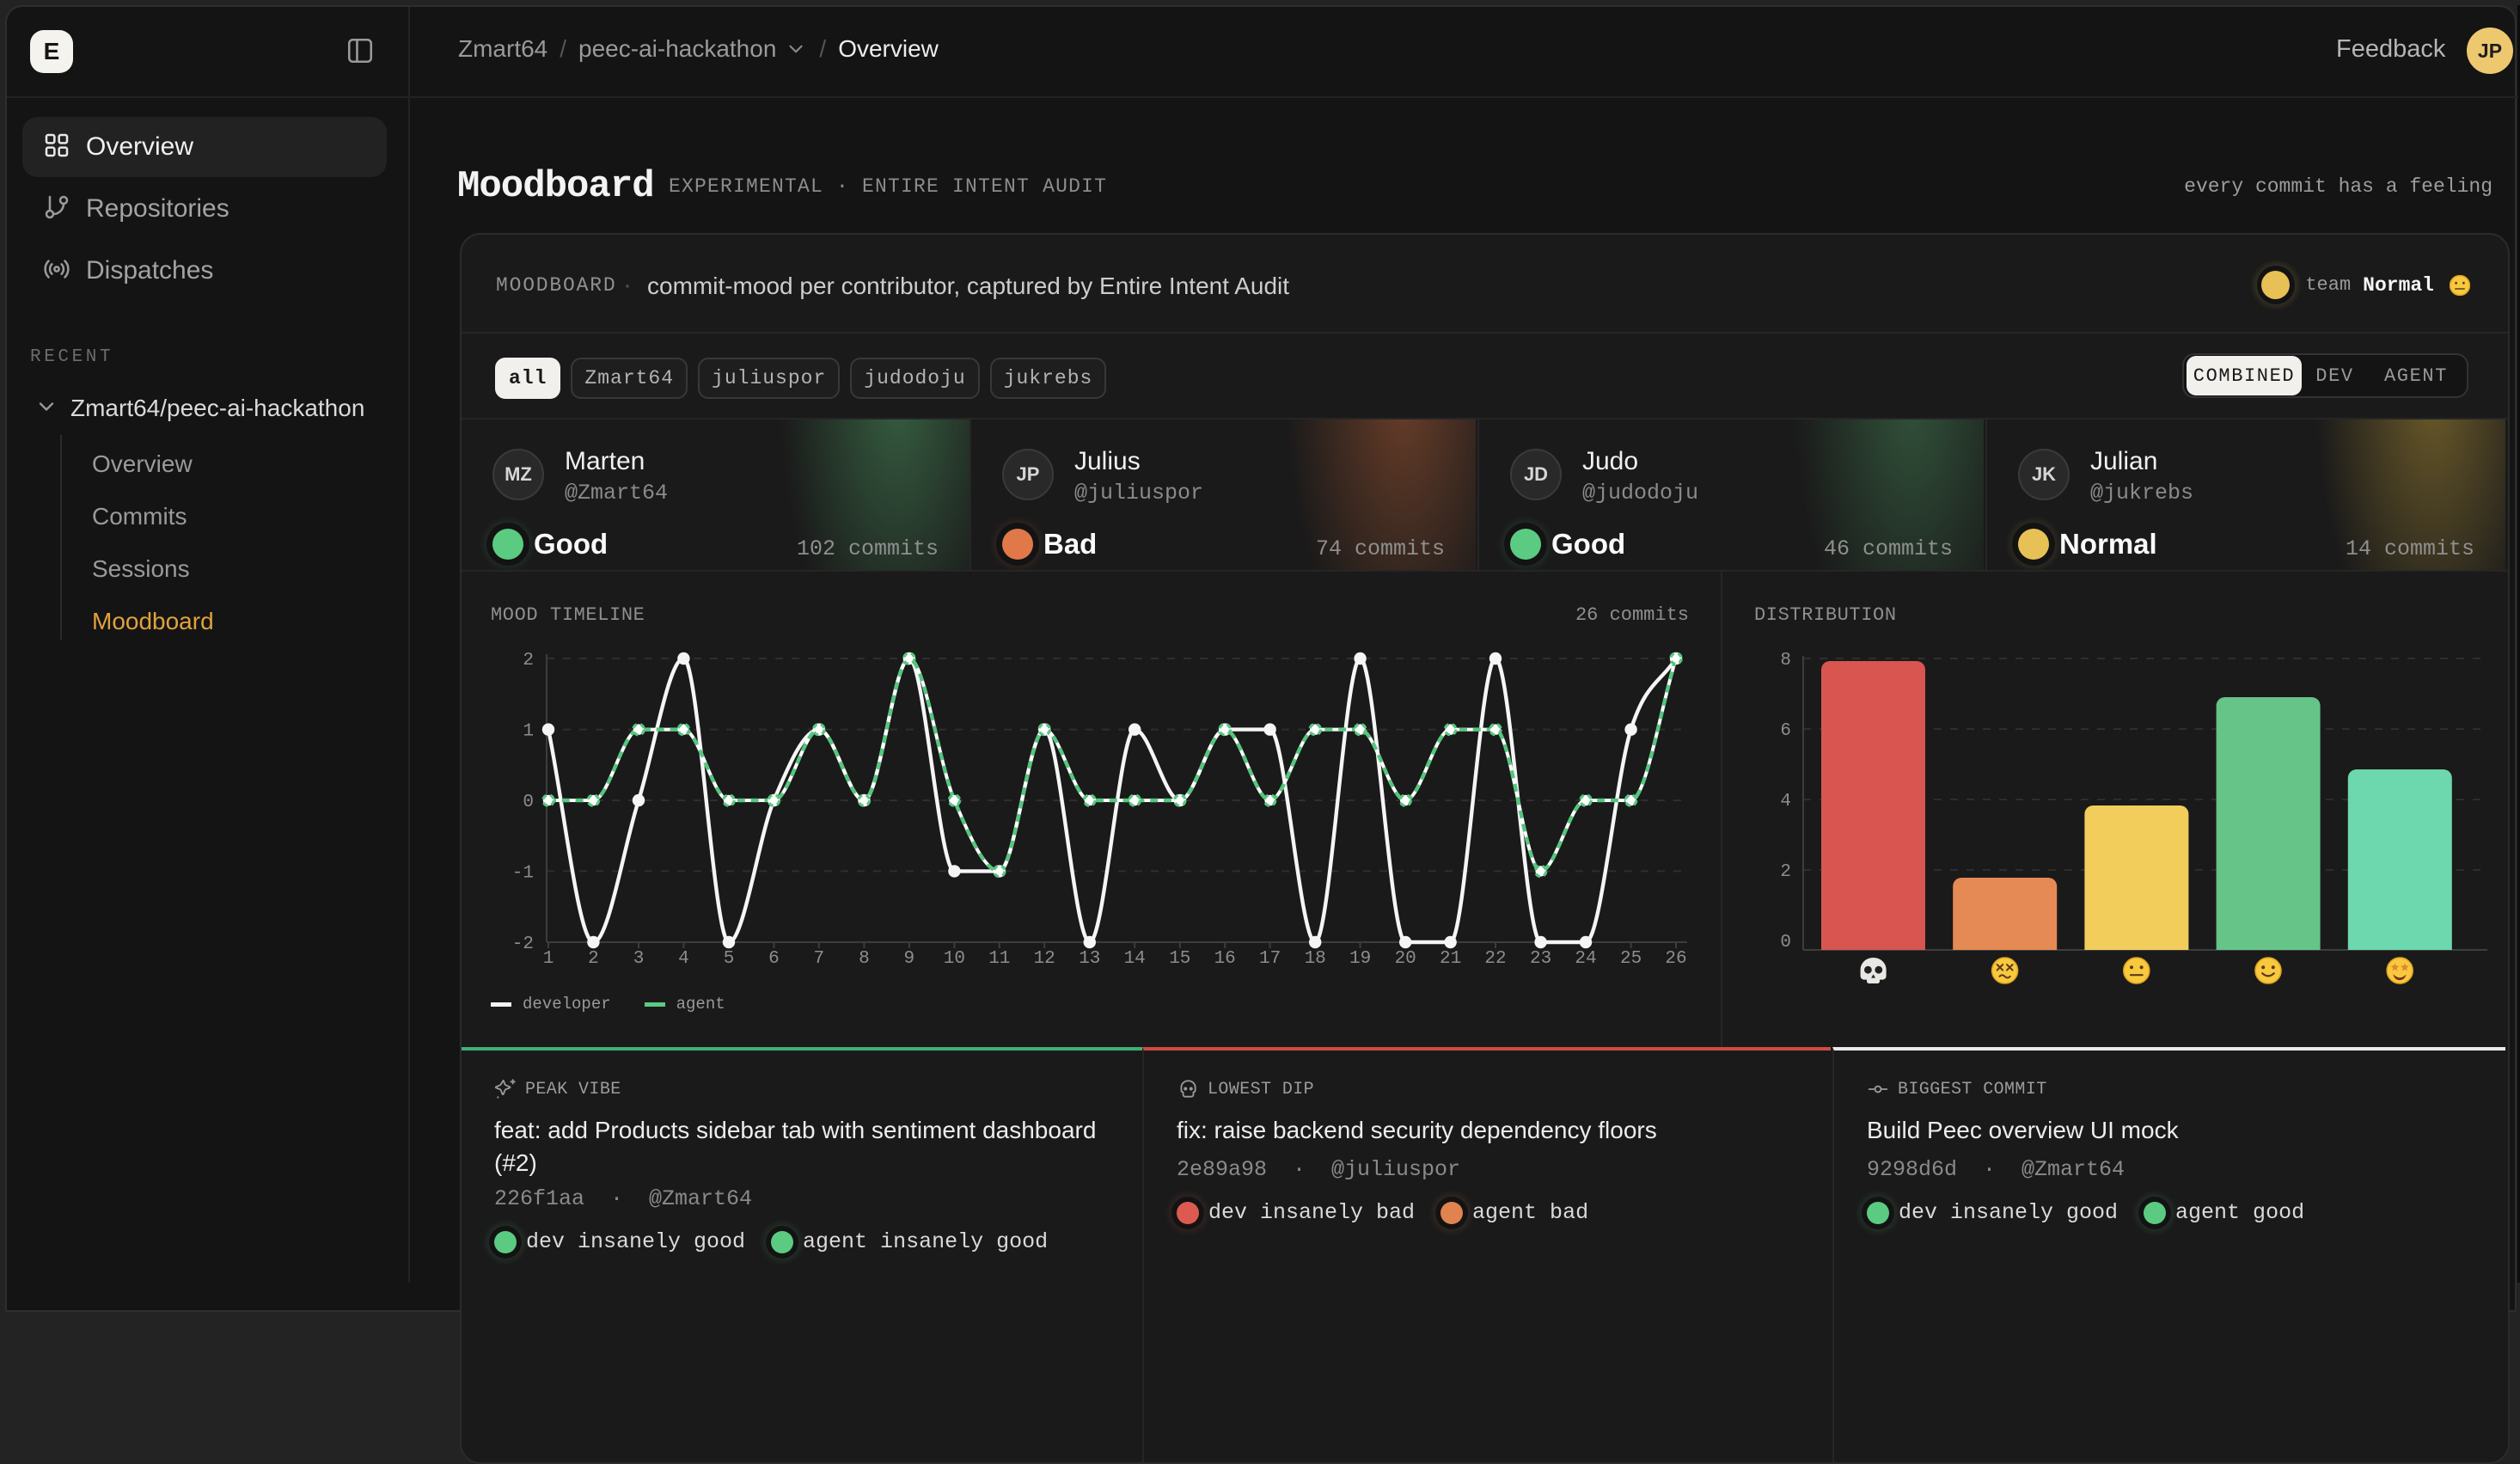  What do you see at coordinates (1045, 959) in the screenshot?
I see `svg-text: 12` at bounding box center [1045, 959].